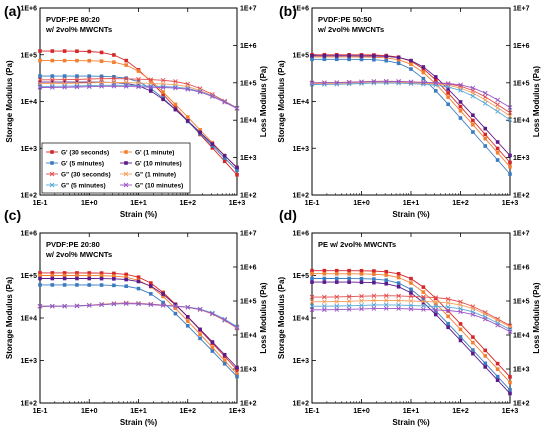 The height and width of the screenshot is (432, 550). What do you see at coordinates (28, 196) in the screenshot?
I see `y-tick-label-left: 1E+2` at bounding box center [28, 196].